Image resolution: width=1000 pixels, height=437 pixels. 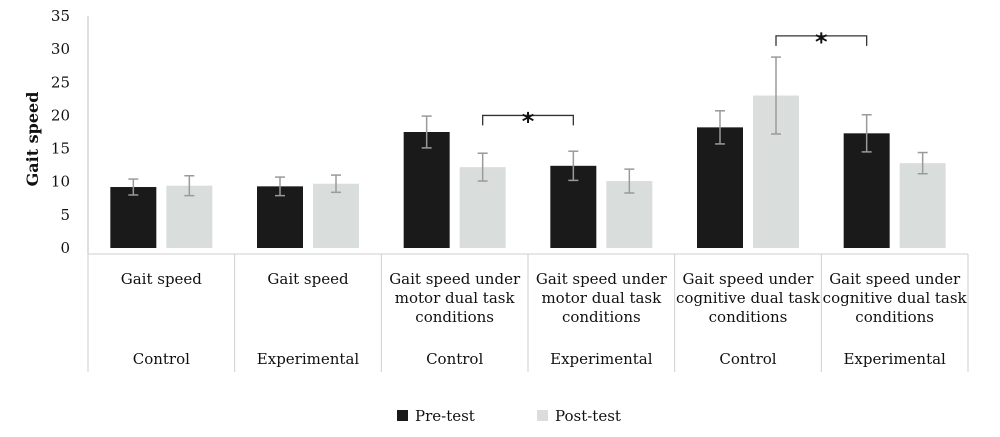 I want to click on y-tick-label: 10, so click(x=60, y=182).